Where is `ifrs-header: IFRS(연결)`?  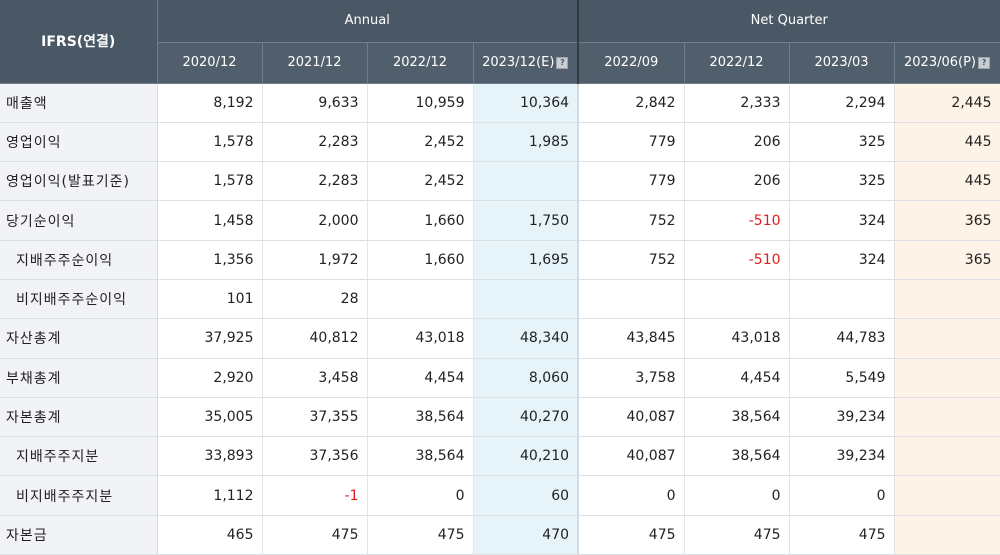
ifrs-header: IFRS(연결) is located at coordinates (79, 42).